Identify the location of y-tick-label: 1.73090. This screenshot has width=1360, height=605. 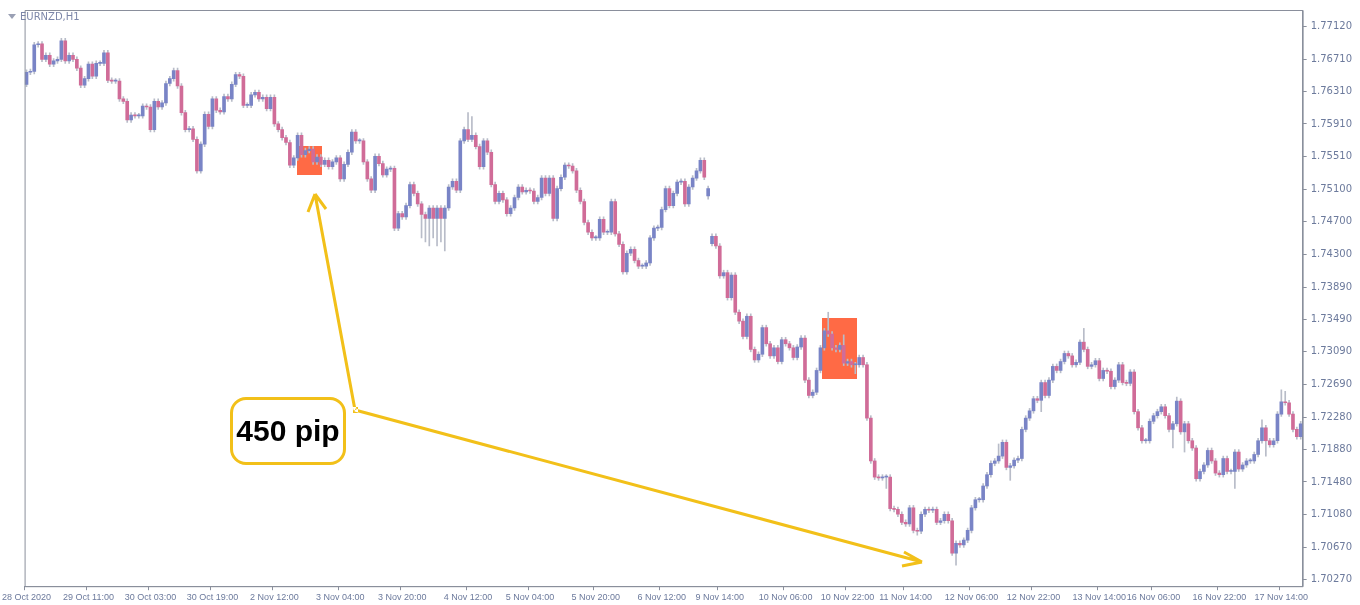
(1331, 351).